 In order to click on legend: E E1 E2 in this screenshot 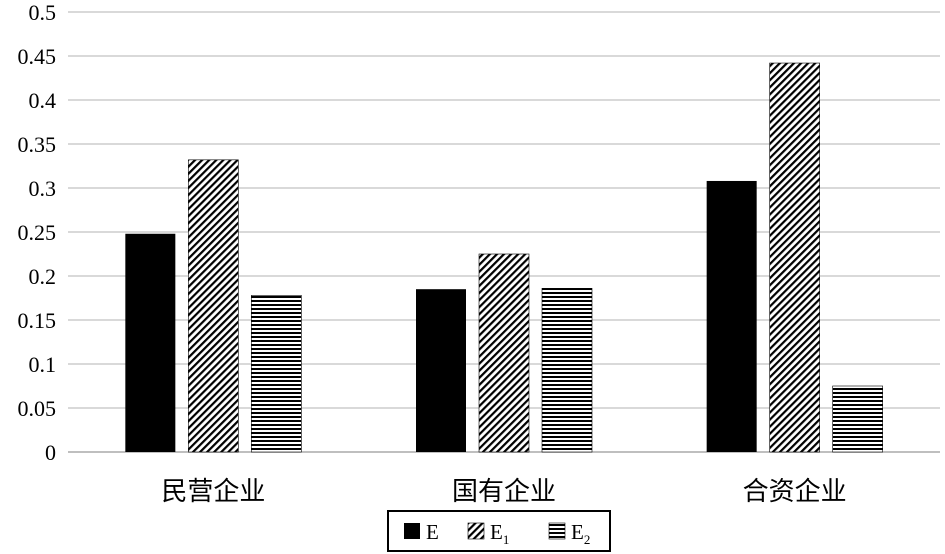, I will do `click(499, 531)`.